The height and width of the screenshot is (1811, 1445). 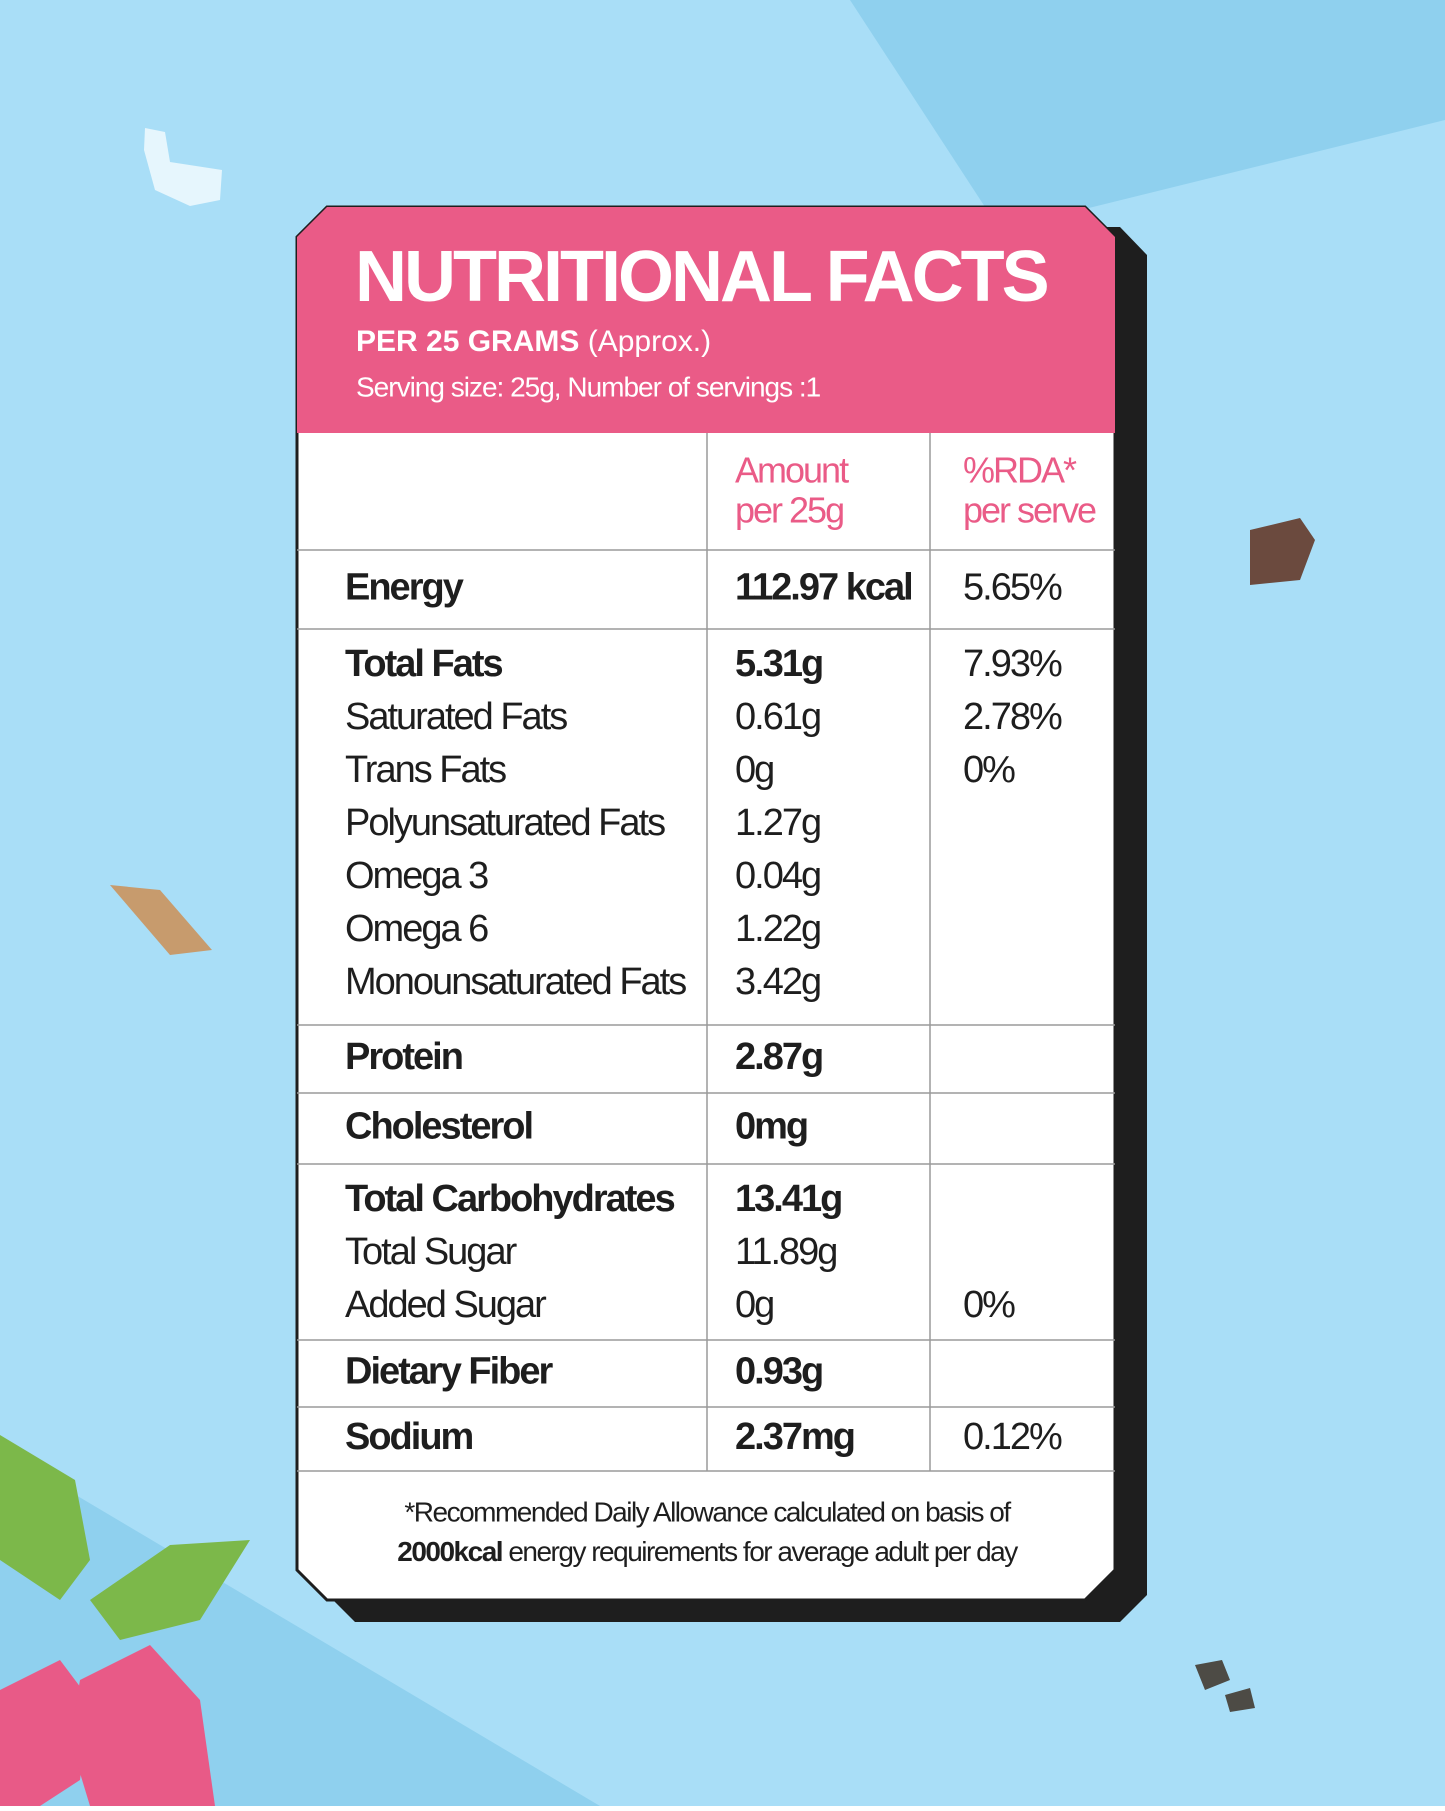 I want to click on nutrient-amount: 11.89g, so click(x=785, y=1252).